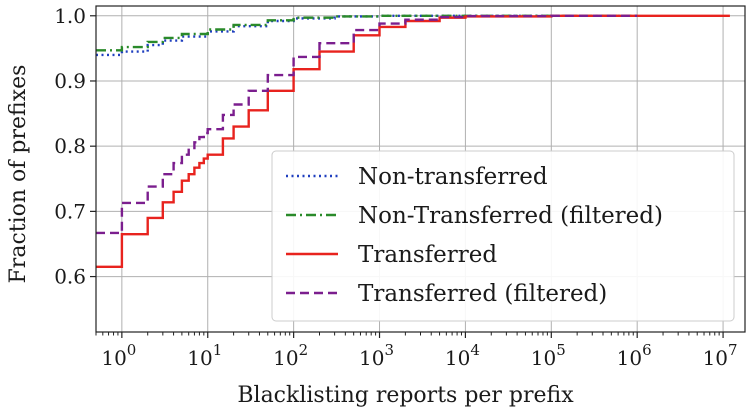 This screenshot has height=417, width=751. Describe the element at coordinates (70, 81) in the screenshot. I see `y-tick-label: 0.9` at that location.